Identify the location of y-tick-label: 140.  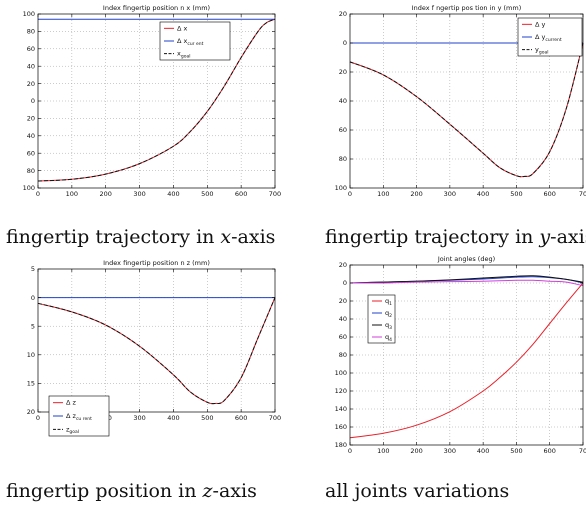
(341, 409).